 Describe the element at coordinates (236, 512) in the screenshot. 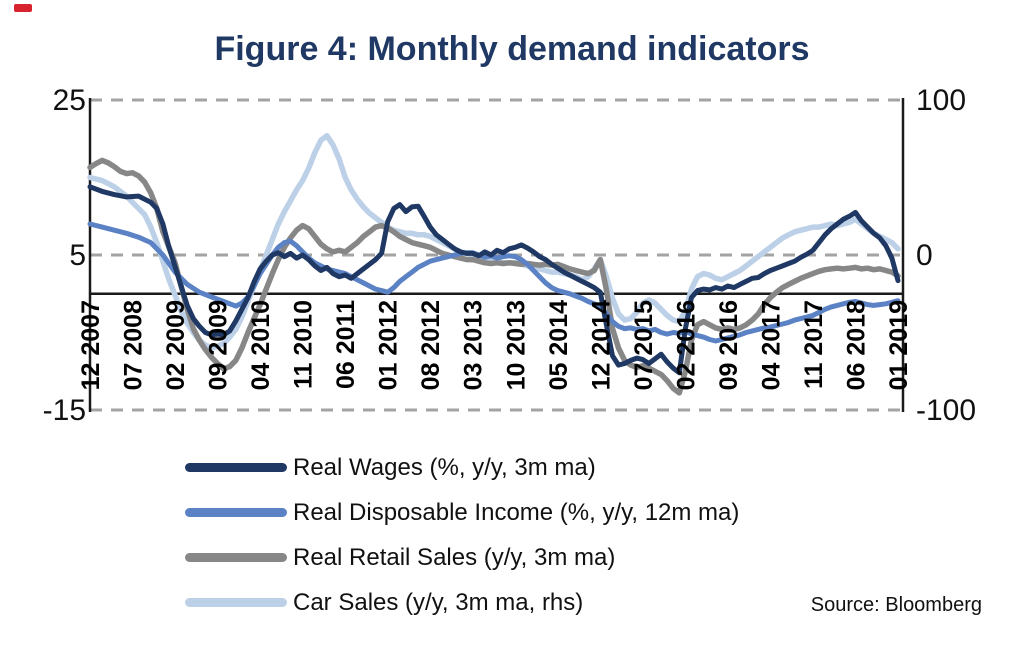

I see `legend-swatch-real-disposable-income` at that location.